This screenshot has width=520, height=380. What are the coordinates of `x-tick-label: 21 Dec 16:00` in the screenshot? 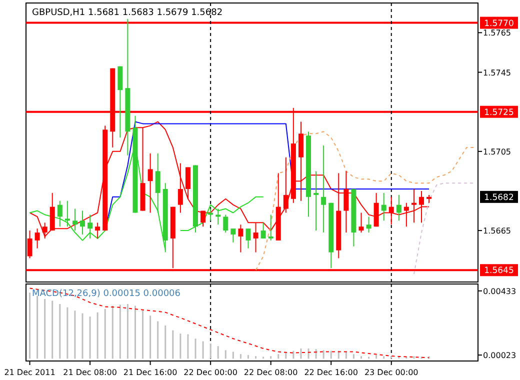 It's located at (150, 372).